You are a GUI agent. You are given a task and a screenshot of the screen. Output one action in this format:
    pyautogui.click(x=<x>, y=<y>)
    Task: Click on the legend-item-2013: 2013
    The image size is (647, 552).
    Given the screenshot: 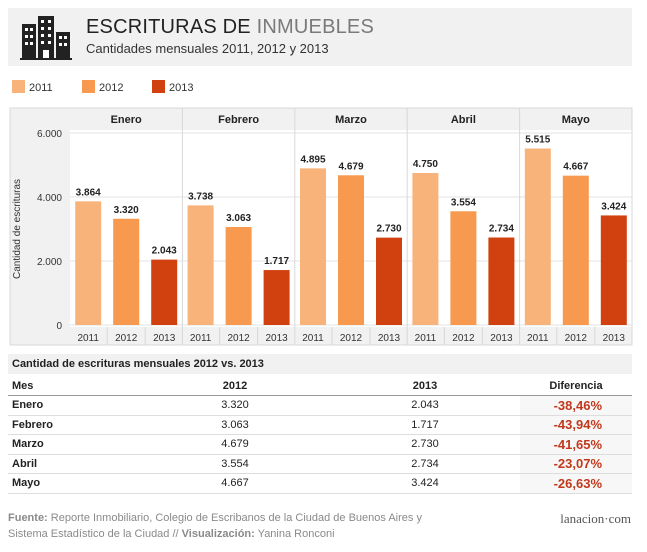 What is the action you would take?
    pyautogui.click(x=172, y=88)
    